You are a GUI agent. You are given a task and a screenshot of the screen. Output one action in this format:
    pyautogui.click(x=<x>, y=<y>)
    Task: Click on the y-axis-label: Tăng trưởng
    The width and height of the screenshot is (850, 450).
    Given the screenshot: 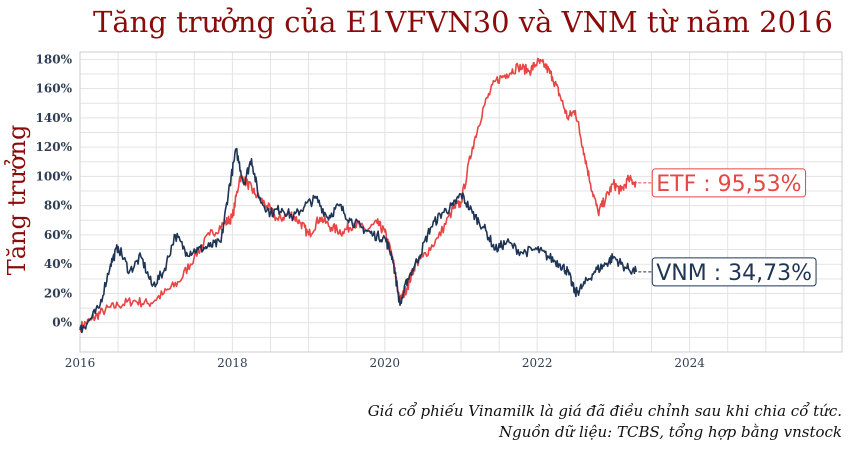 What is the action you would take?
    pyautogui.click(x=17, y=200)
    